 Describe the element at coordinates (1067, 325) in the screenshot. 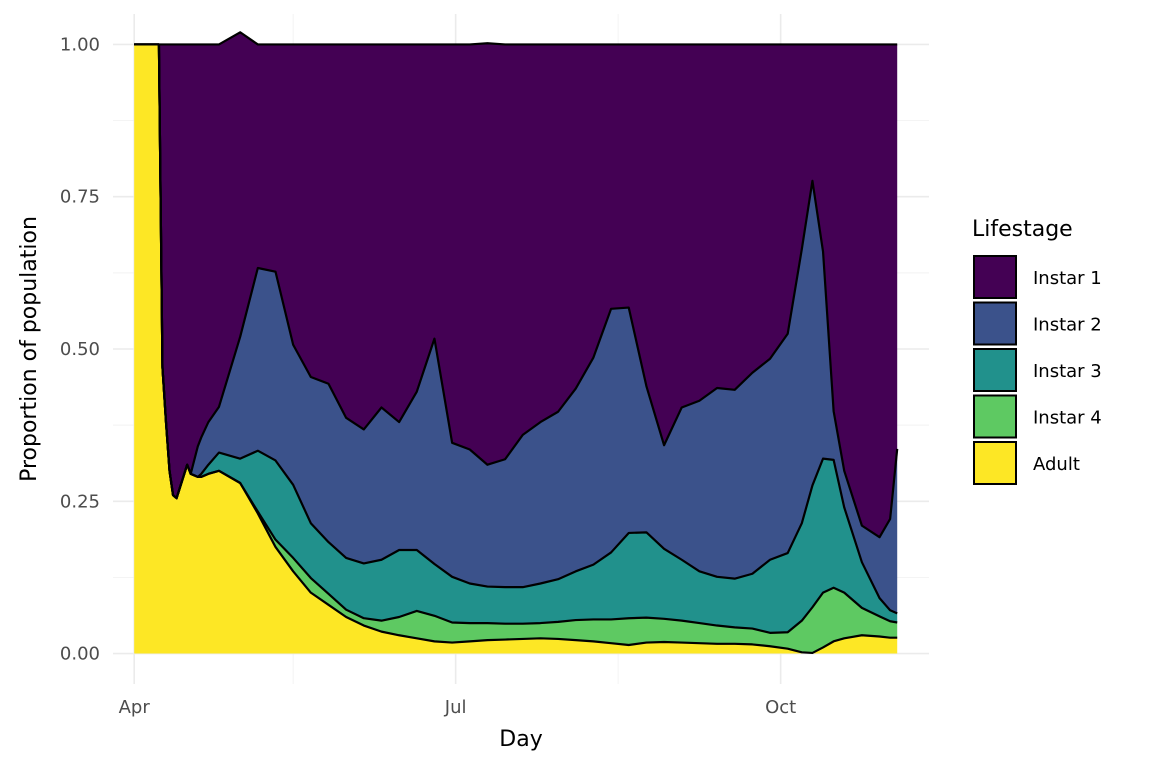

I see `legend-label-instar-2: Instar 2` at that location.